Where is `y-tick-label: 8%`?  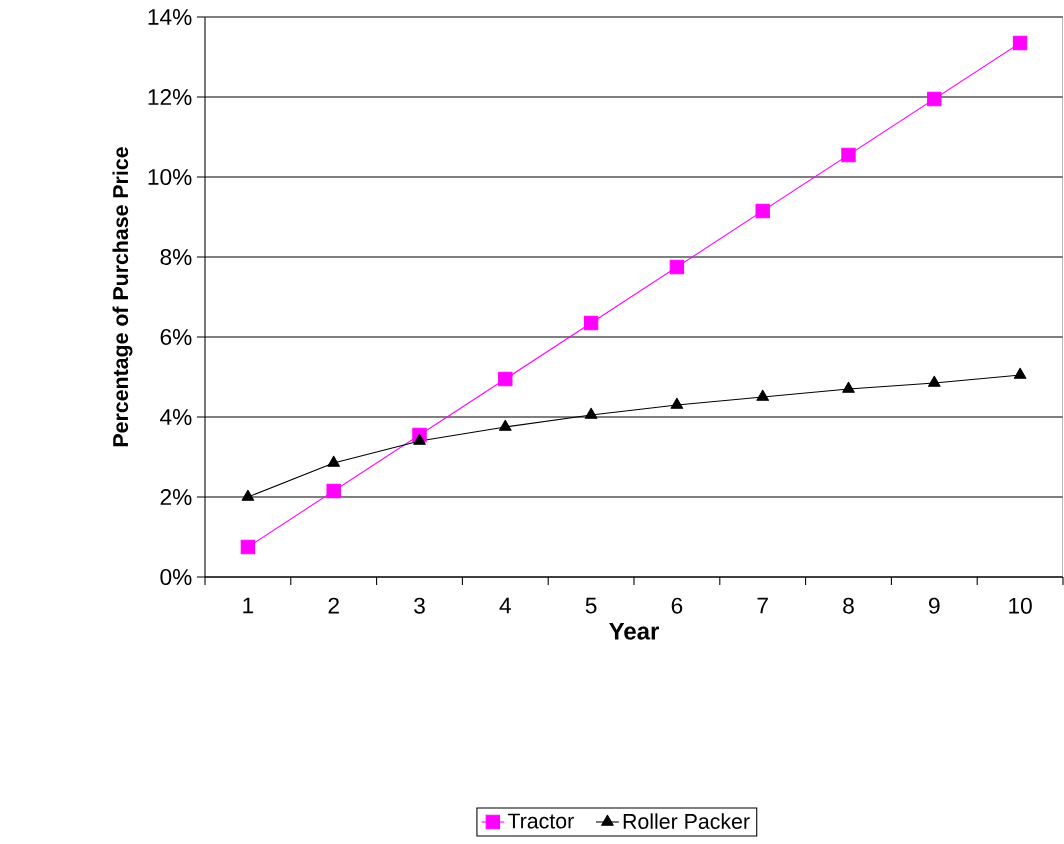
y-tick-label: 8% is located at coordinates (176, 257).